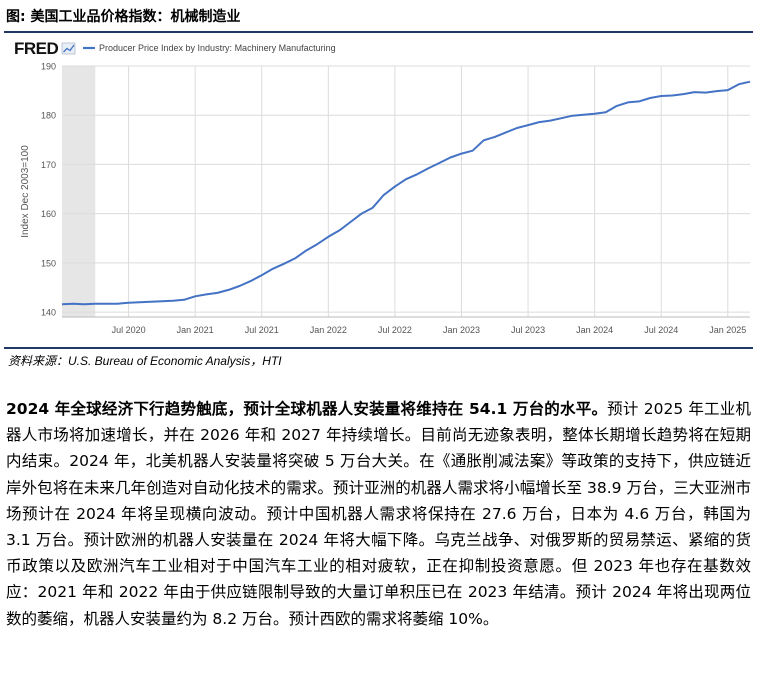 The image size is (757, 682). I want to click on x-tick-label: Jan 2024, so click(594, 330).